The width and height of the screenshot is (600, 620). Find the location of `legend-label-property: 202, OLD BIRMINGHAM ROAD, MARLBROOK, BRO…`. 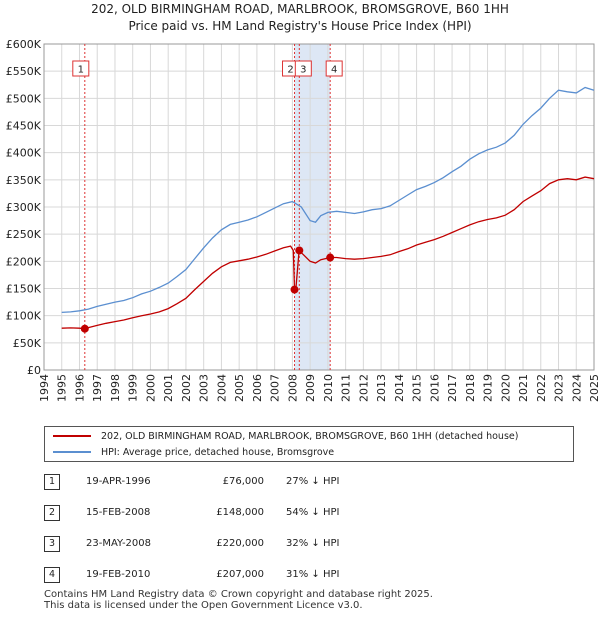

legend-label-property: 202, OLD BIRMINGHAM ROAD, MARLBROOK, BRO… is located at coordinates (310, 436).